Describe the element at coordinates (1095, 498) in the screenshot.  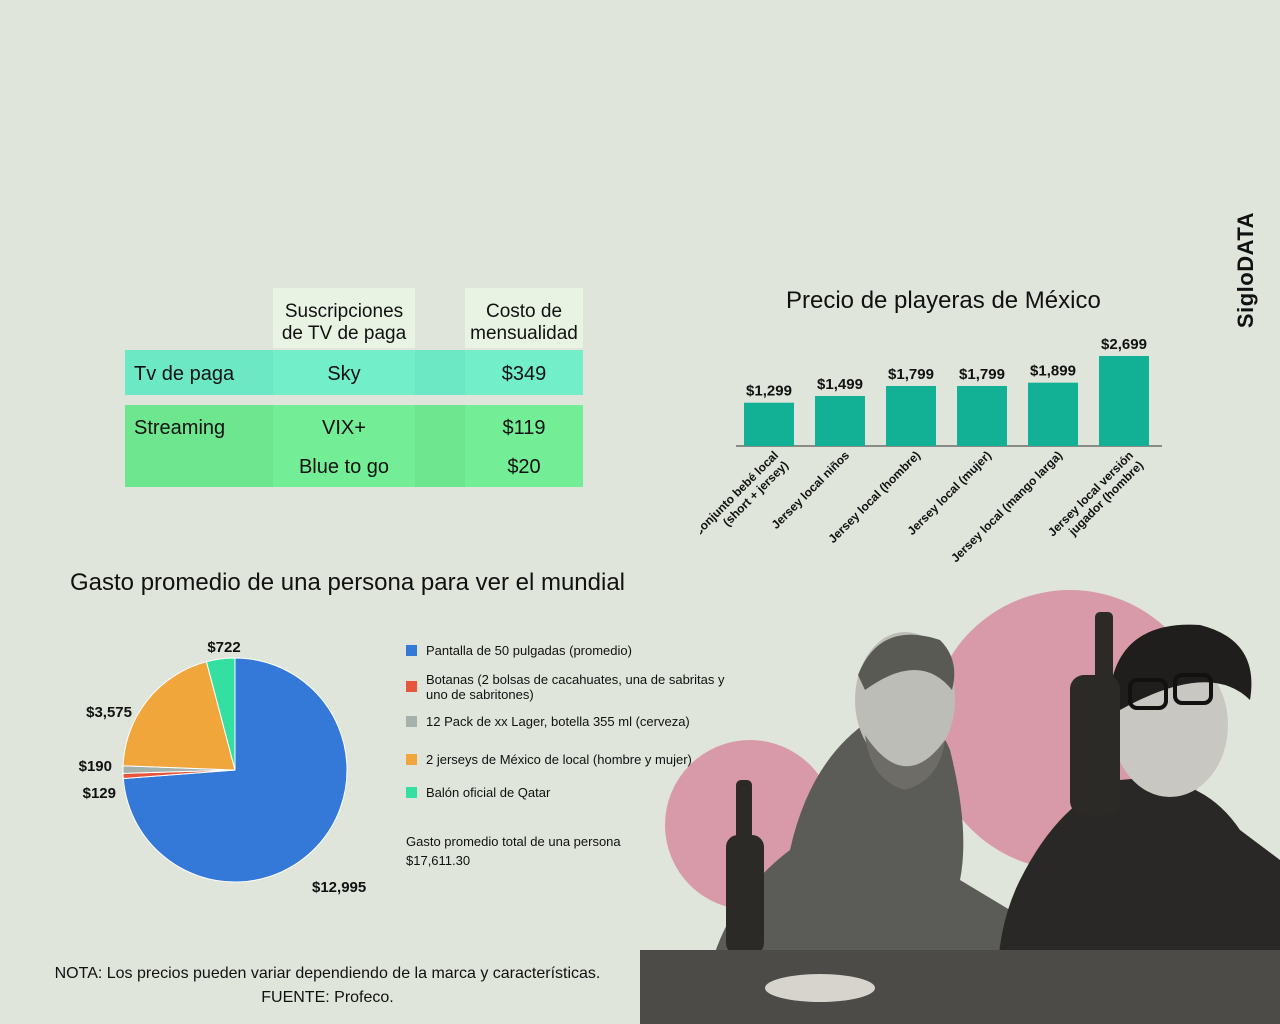
I see `x-tick-label: Jersey local versiónjugador (hombre)` at that location.